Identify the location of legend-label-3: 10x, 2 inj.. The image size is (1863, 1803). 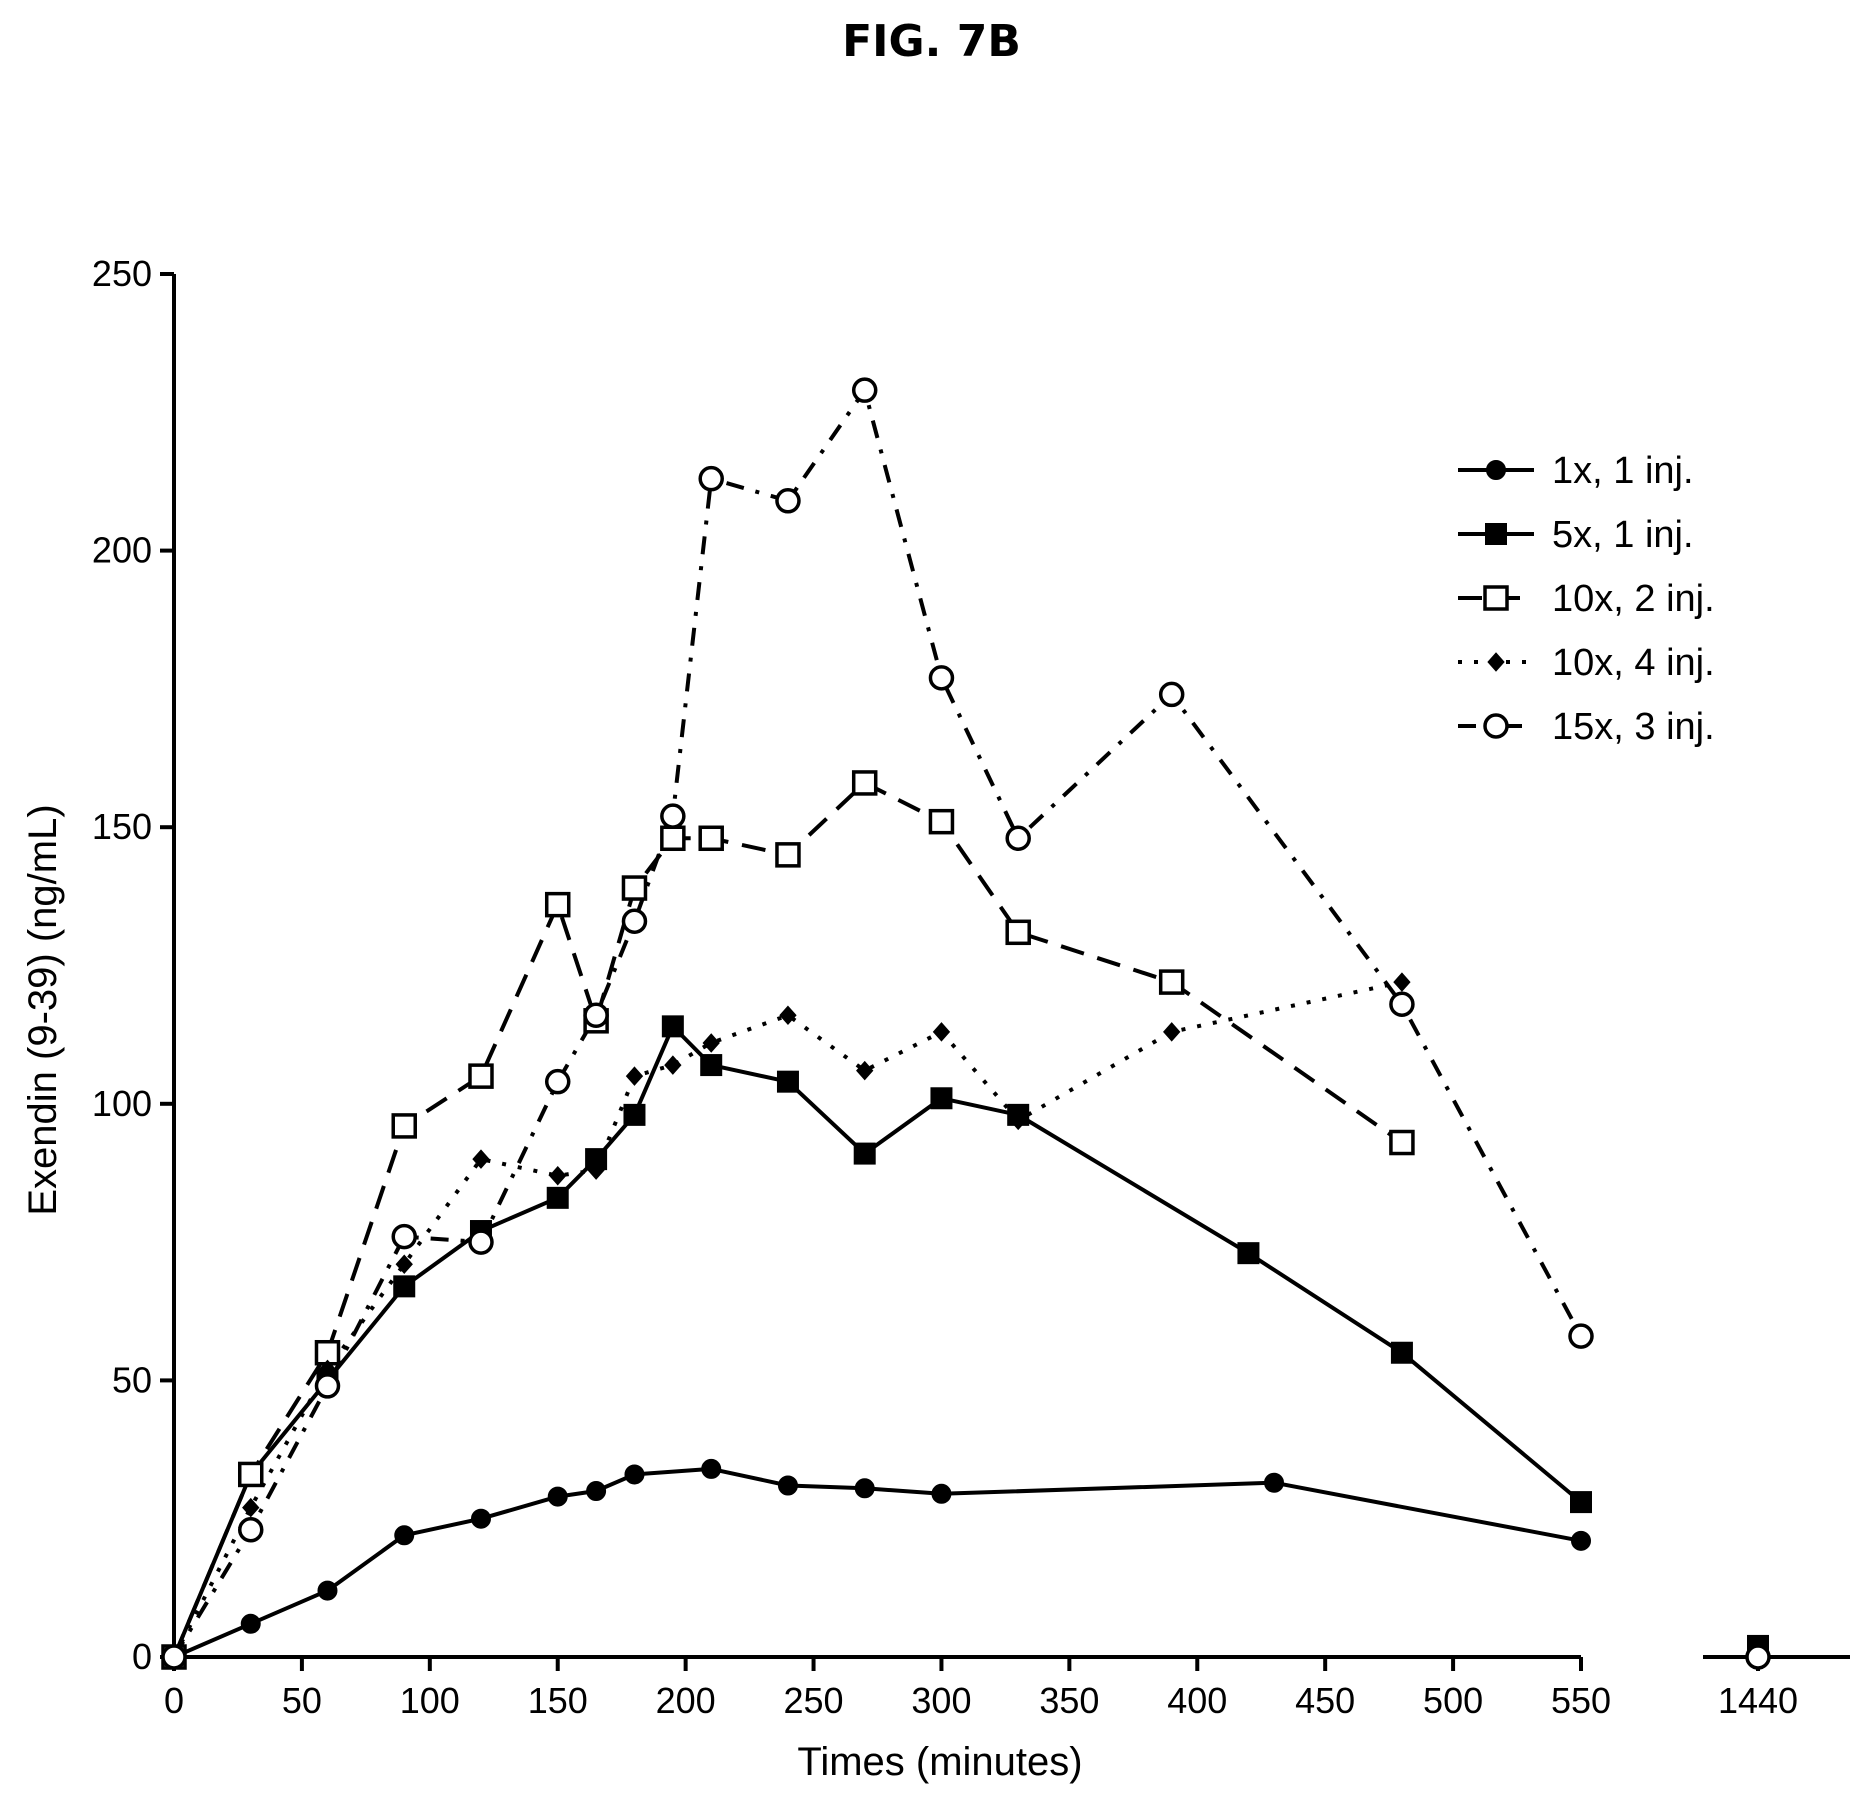
(1633, 599).